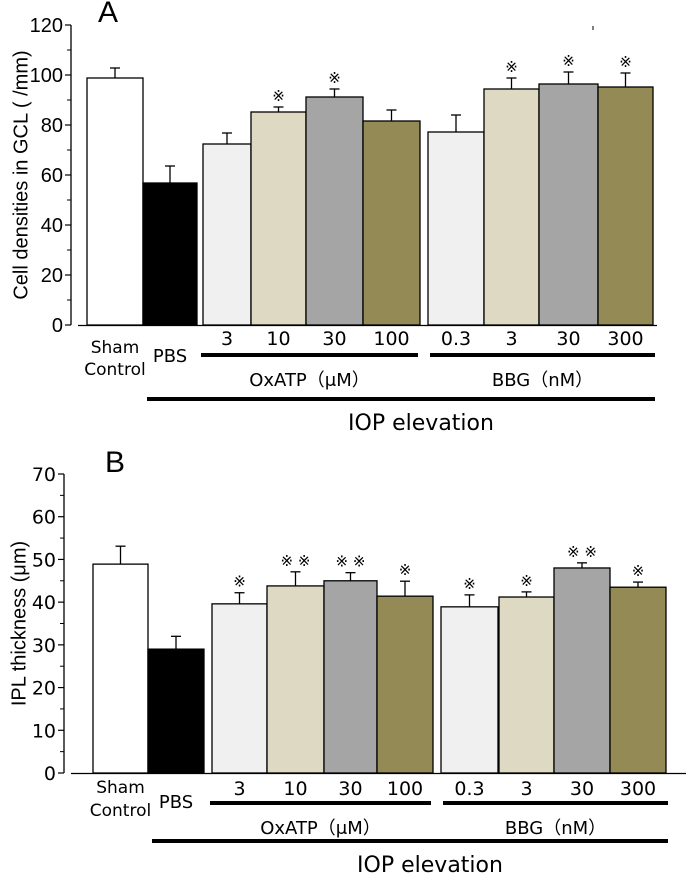  Describe the element at coordinates (44, 689) in the screenshot. I see `panel-b-y-tick-label: 20` at that location.